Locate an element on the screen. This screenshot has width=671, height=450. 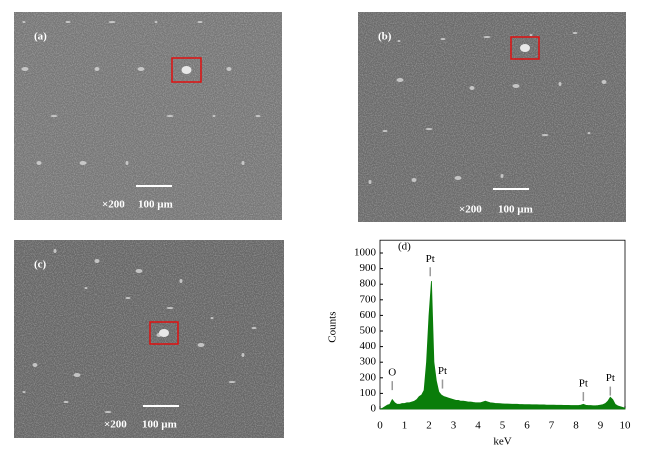
x-tick-label: 8 is located at coordinates (576, 426).